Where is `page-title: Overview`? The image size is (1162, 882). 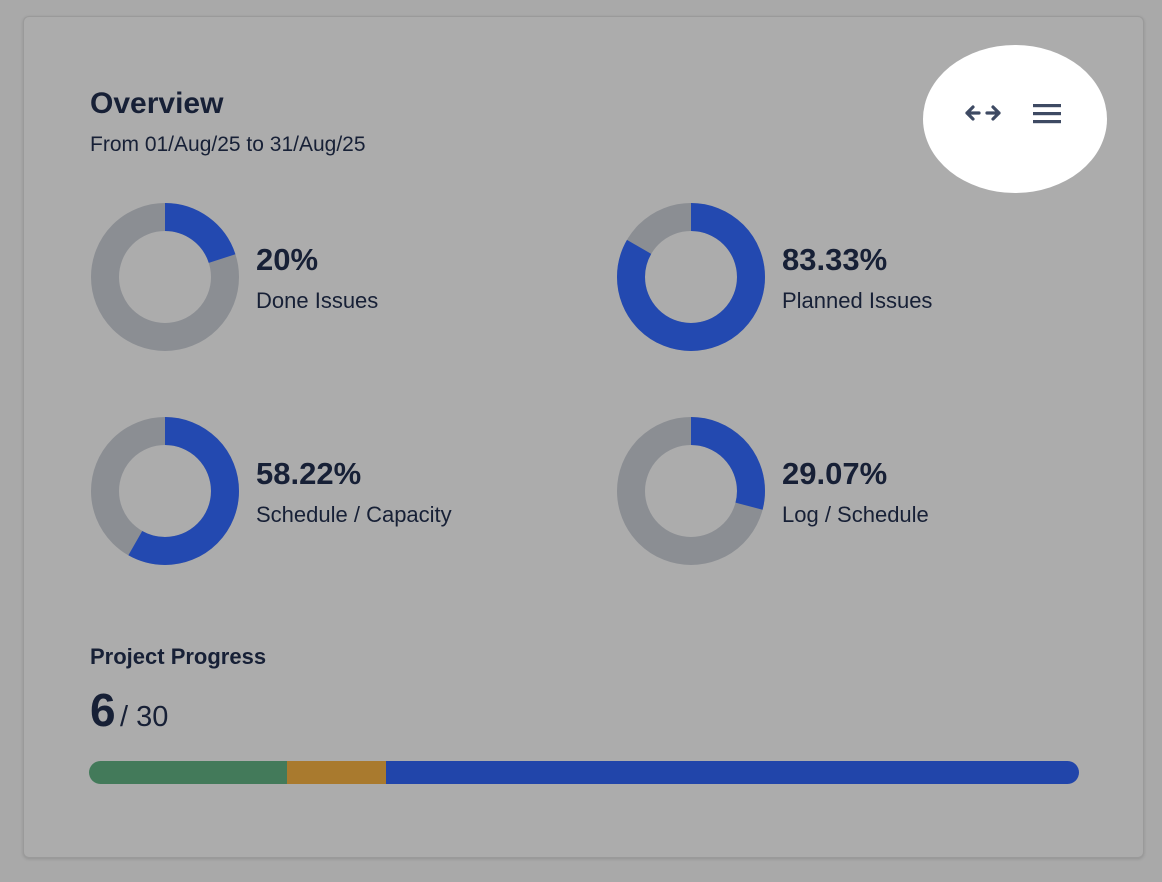
page-title: Overview is located at coordinates (157, 103).